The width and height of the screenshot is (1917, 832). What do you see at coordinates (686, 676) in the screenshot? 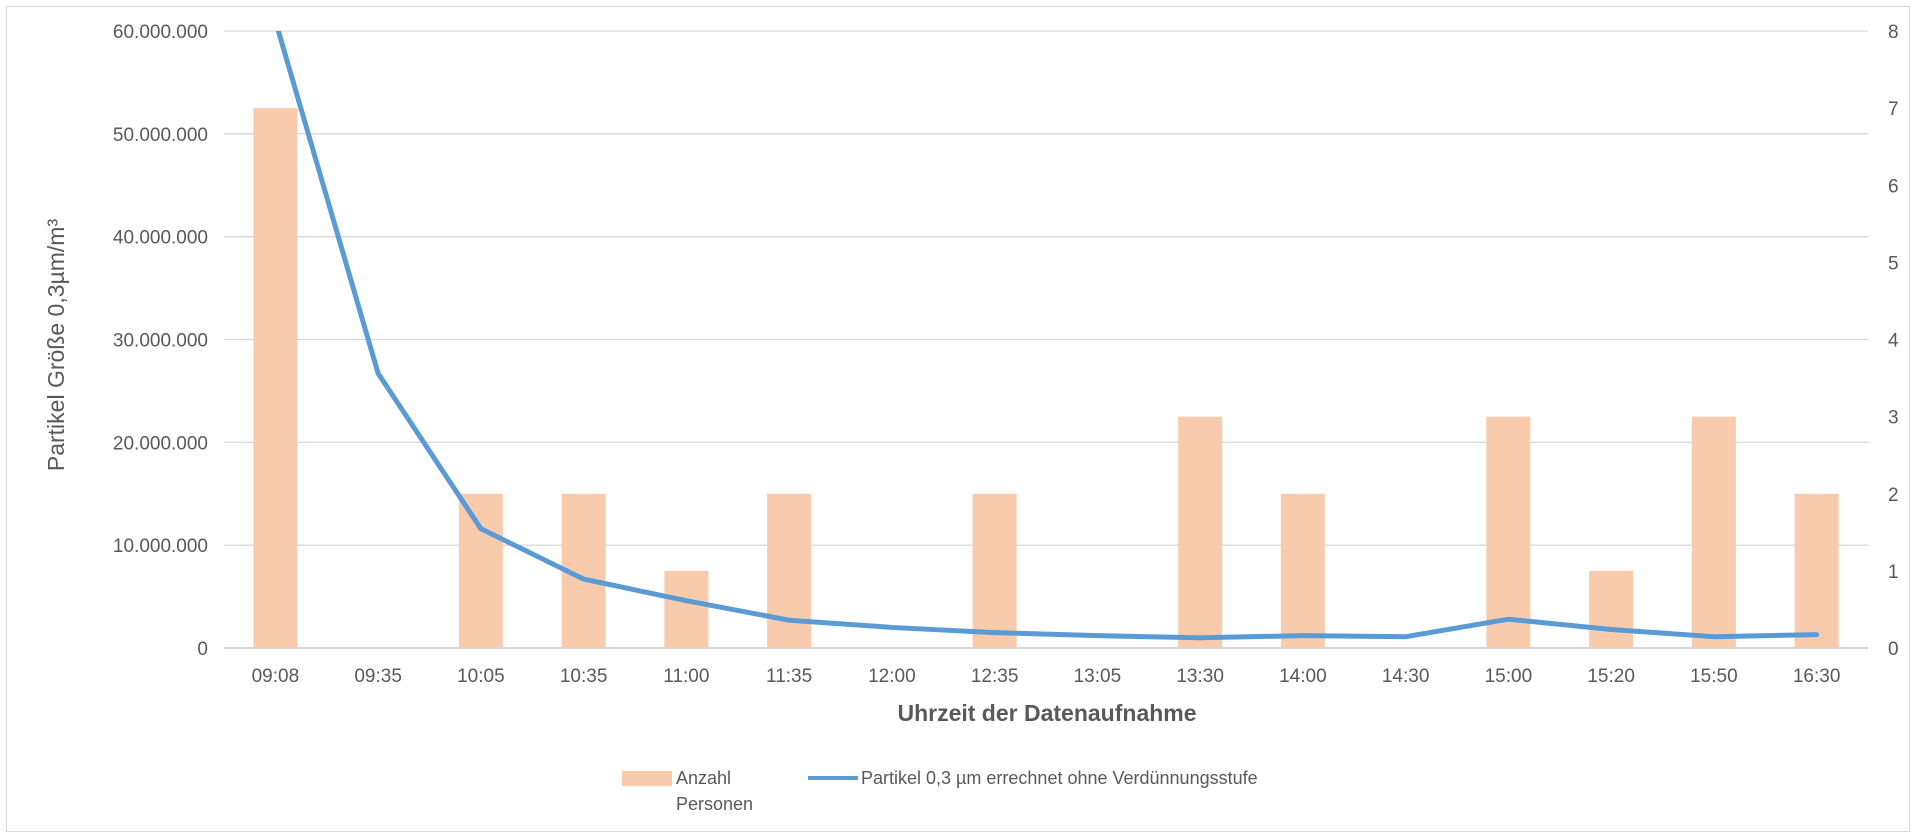
I see `x-tick-label: 11:00` at bounding box center [686, 676].